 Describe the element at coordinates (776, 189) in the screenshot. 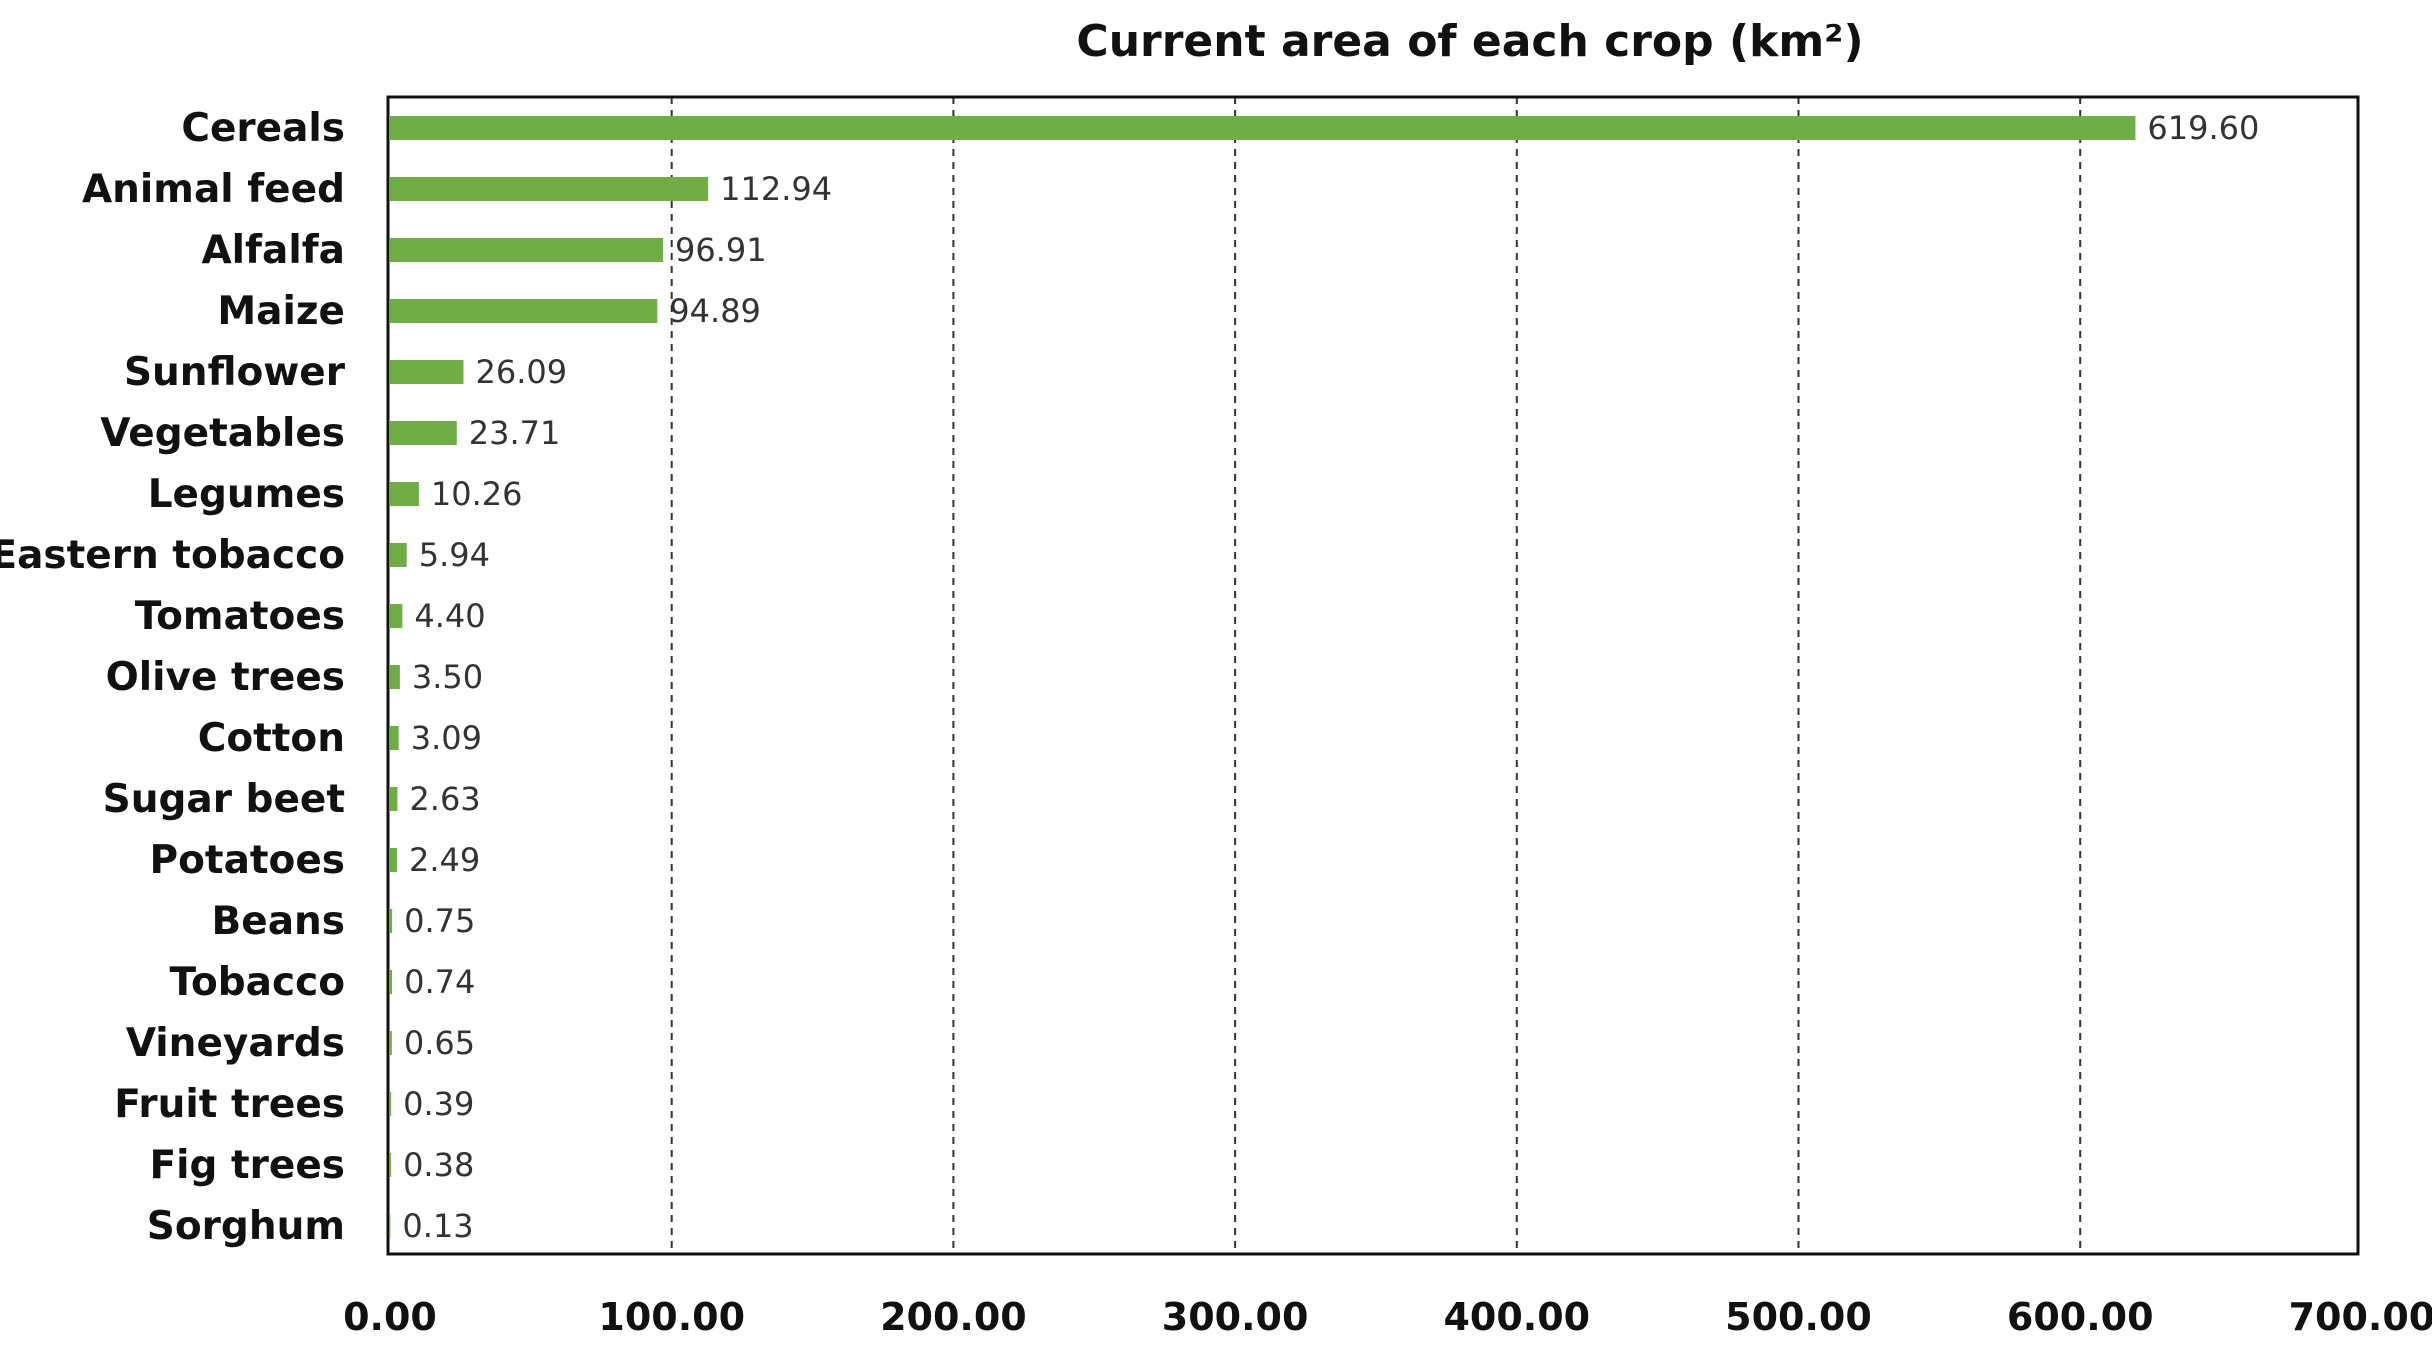

I see `data-label: 112.94` at that location.